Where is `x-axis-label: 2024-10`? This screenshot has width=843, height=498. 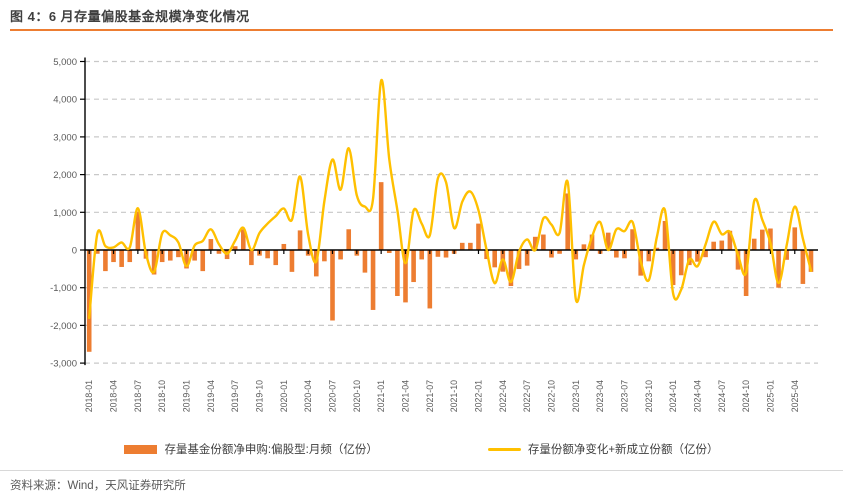
x-axis-label: 2024-10 is located at coordinates (746, 396).